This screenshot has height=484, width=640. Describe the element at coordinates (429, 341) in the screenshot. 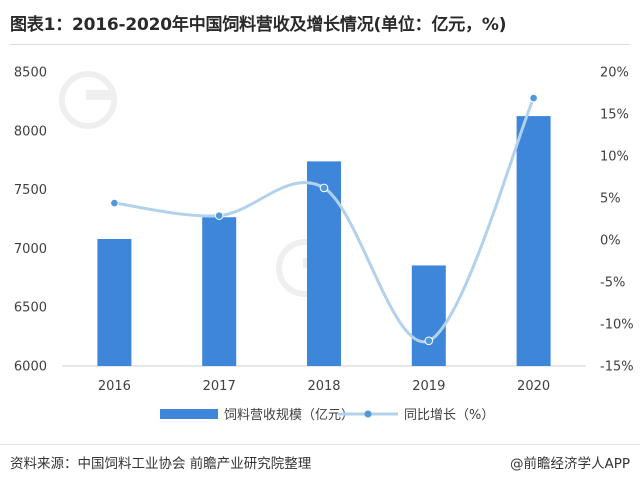

I see `growth-point-2019` at that location.